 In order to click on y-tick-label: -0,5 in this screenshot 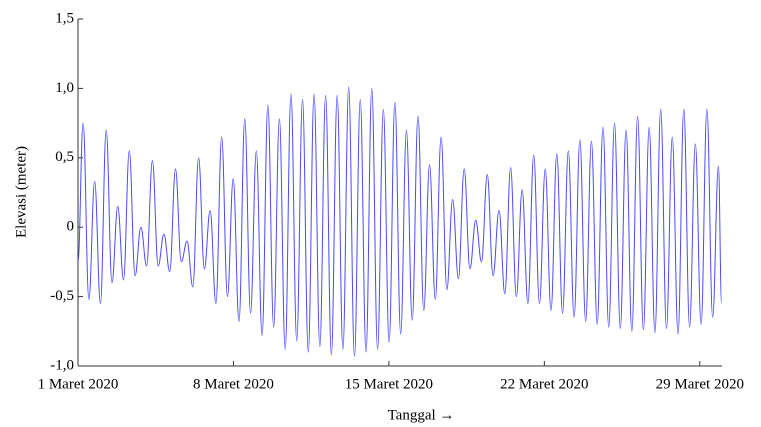, I will do `click(62, 296)`.